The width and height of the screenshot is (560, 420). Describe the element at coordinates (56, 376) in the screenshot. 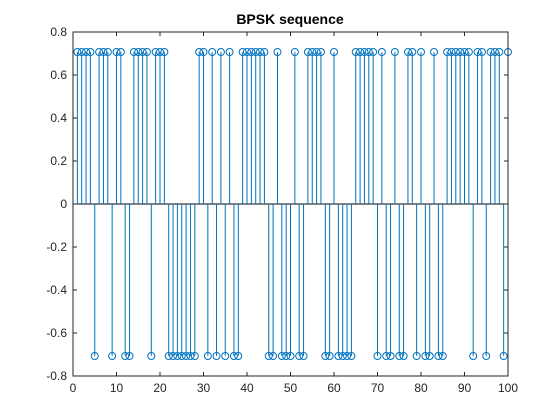

I see `y-tick-label: -0.8` at that location.